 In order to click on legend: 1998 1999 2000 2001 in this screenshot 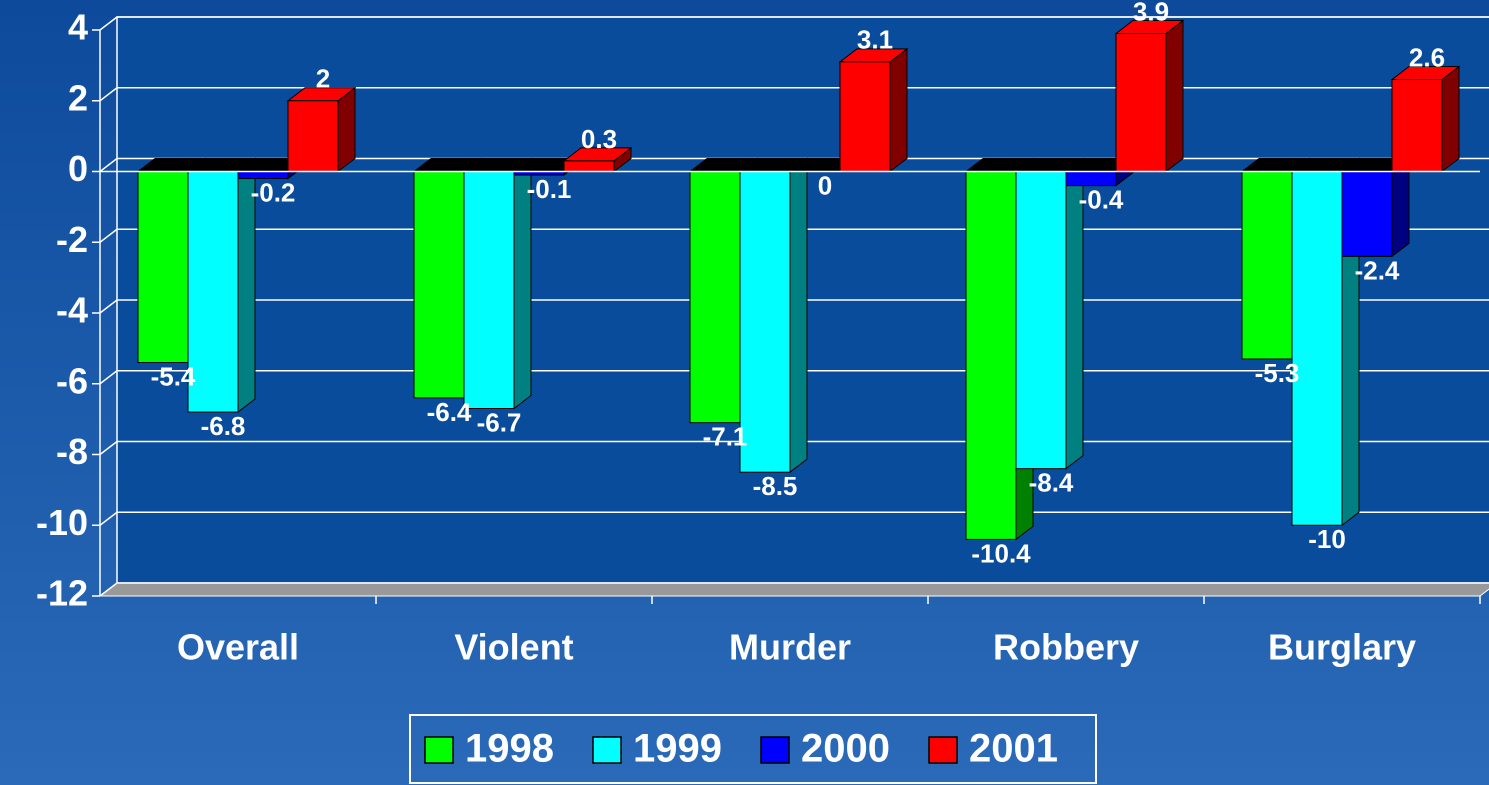, I will do `click(753, 749)`.